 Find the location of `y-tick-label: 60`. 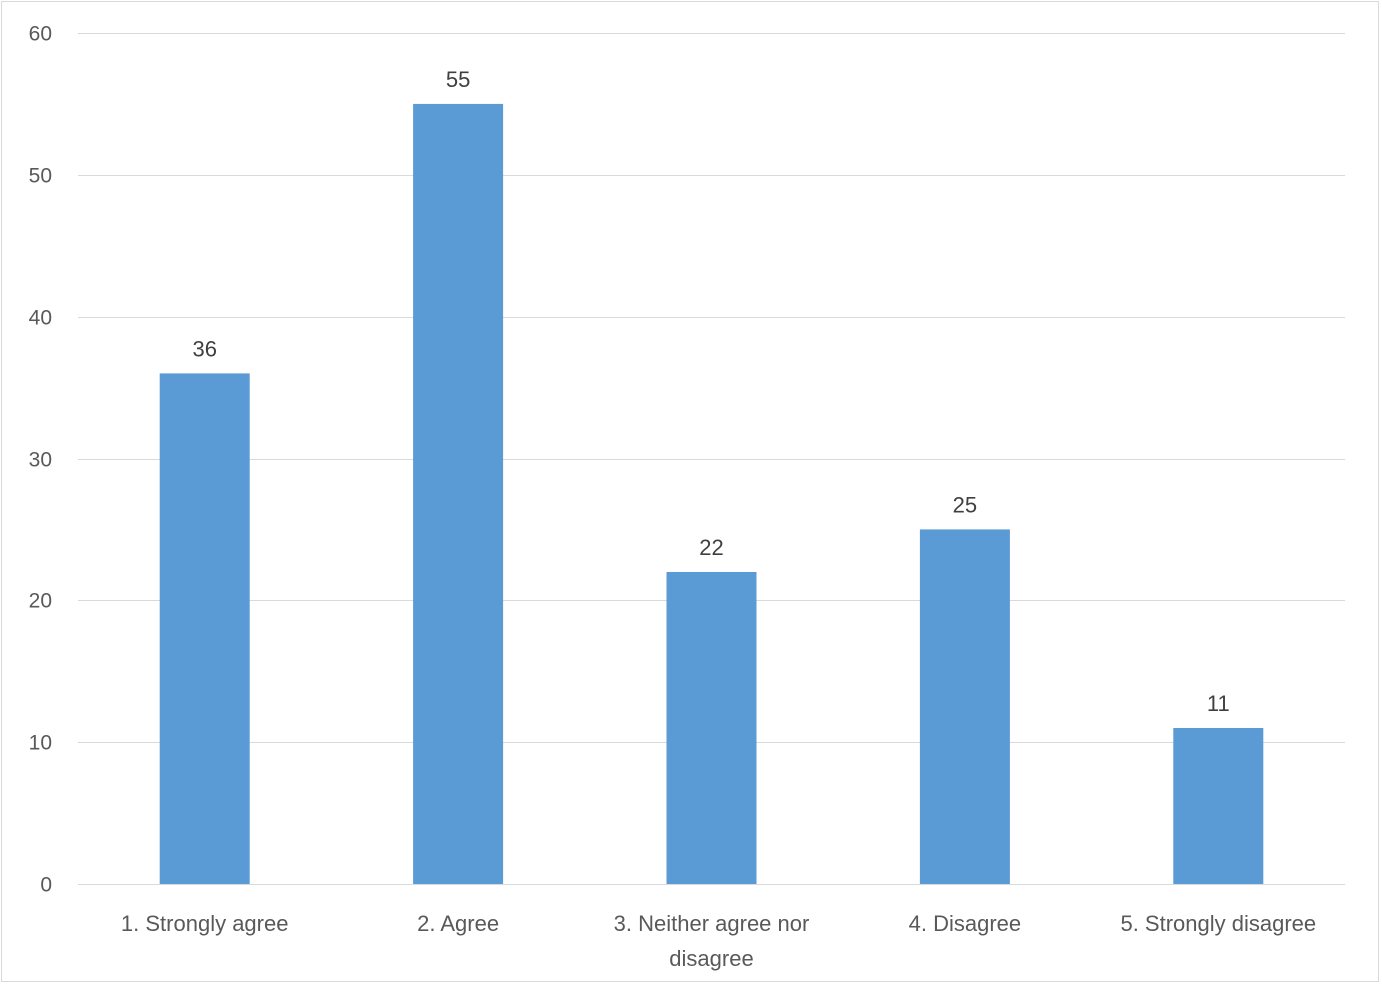

y-tick-label: 60 is located at coordinates (40, 34).